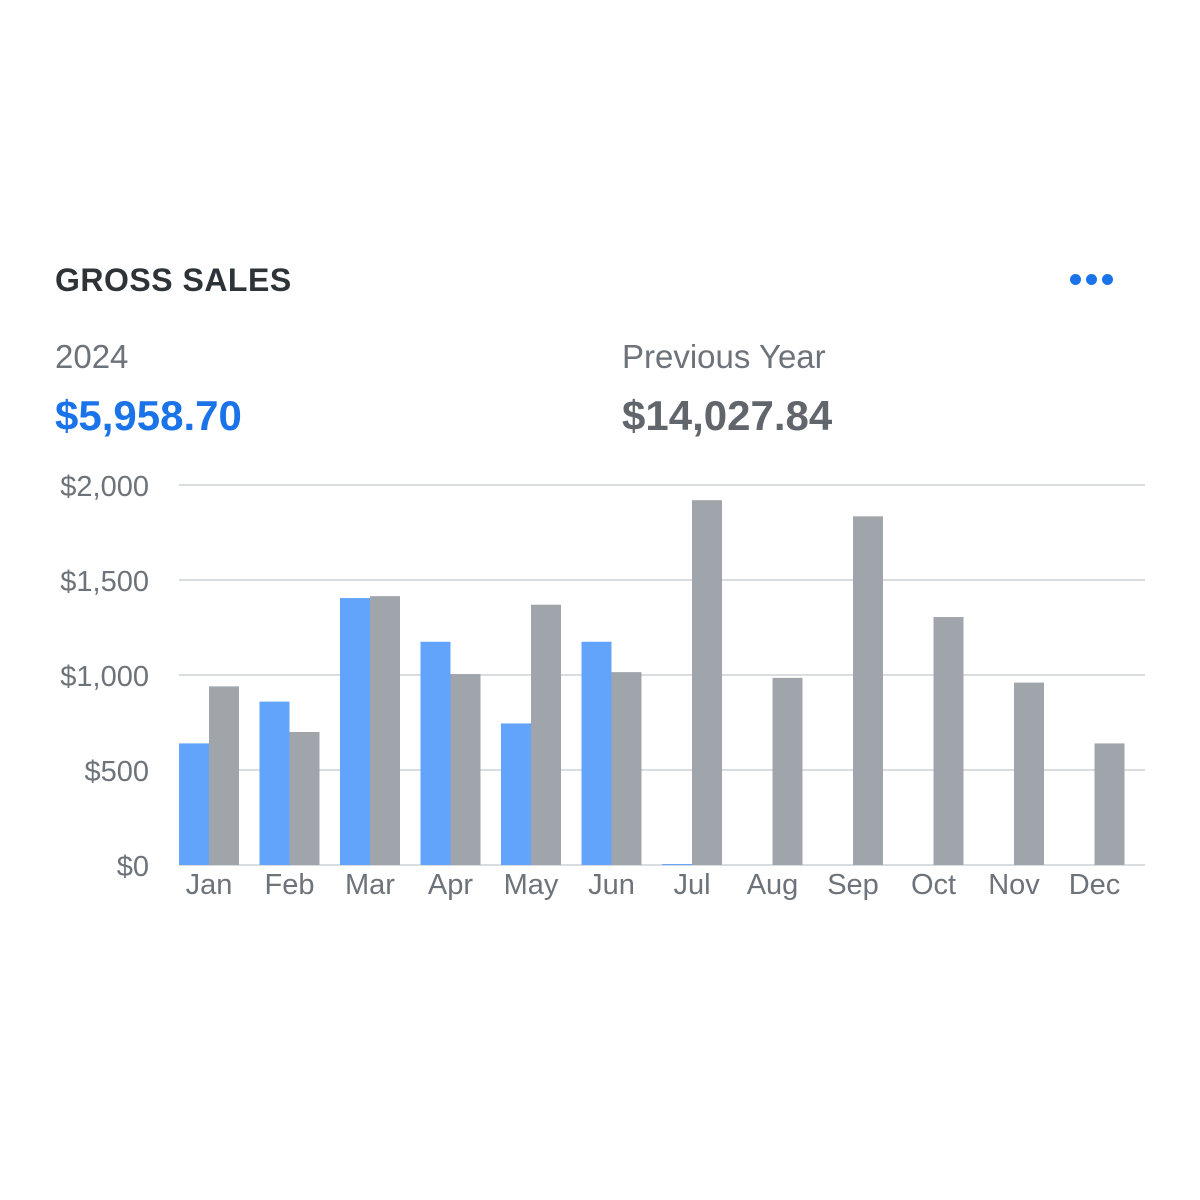 The image size is (1200, 1200). Describe the element at coordinates (691, 885) in the screenshot. I see `x-tick-label: Jul` at that location.